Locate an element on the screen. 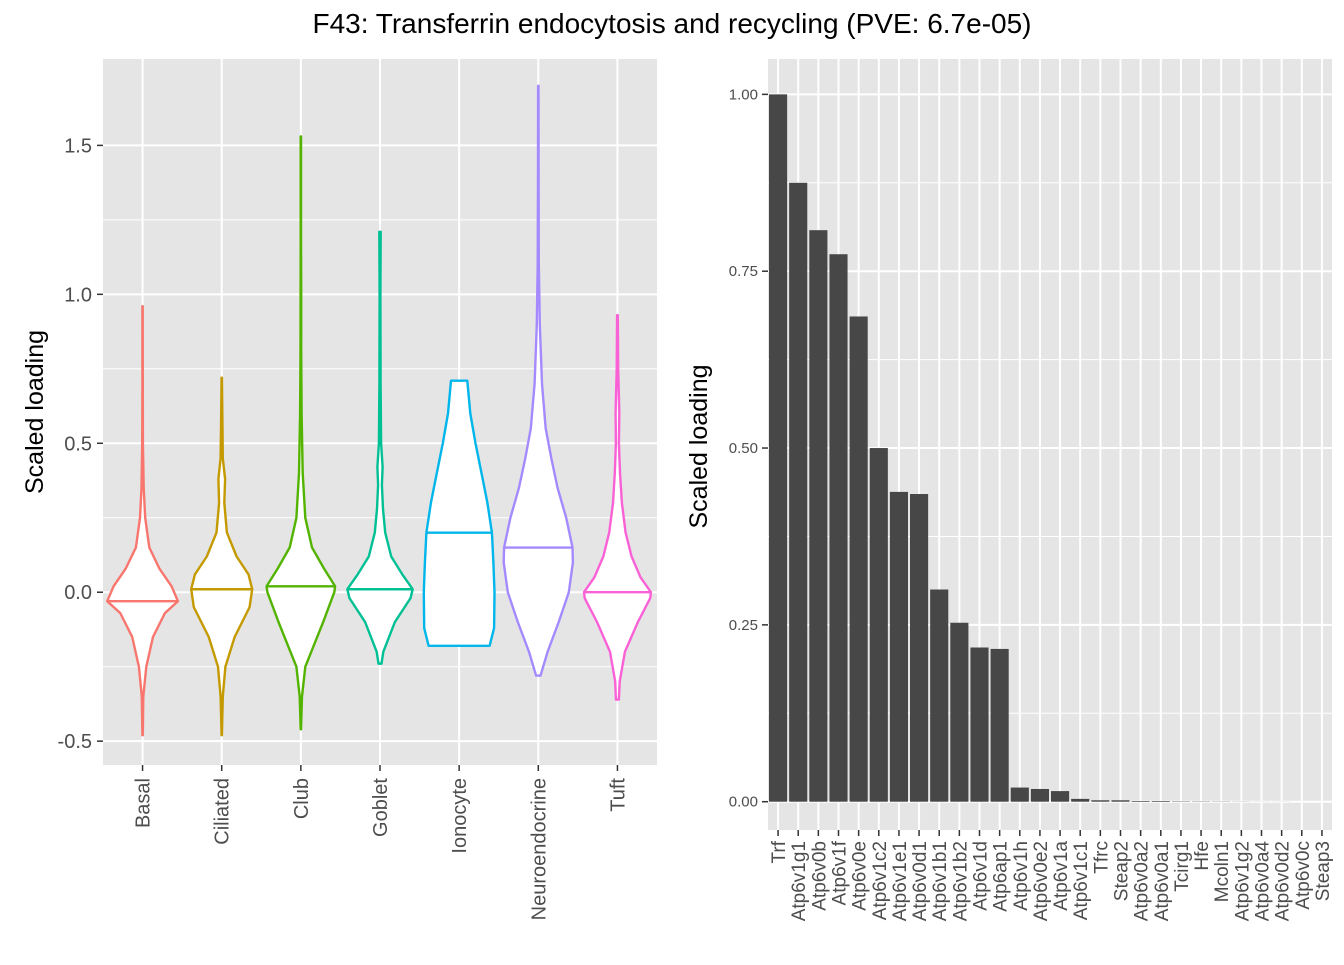  bar-steap2 is located at coordinates (1120, 800).